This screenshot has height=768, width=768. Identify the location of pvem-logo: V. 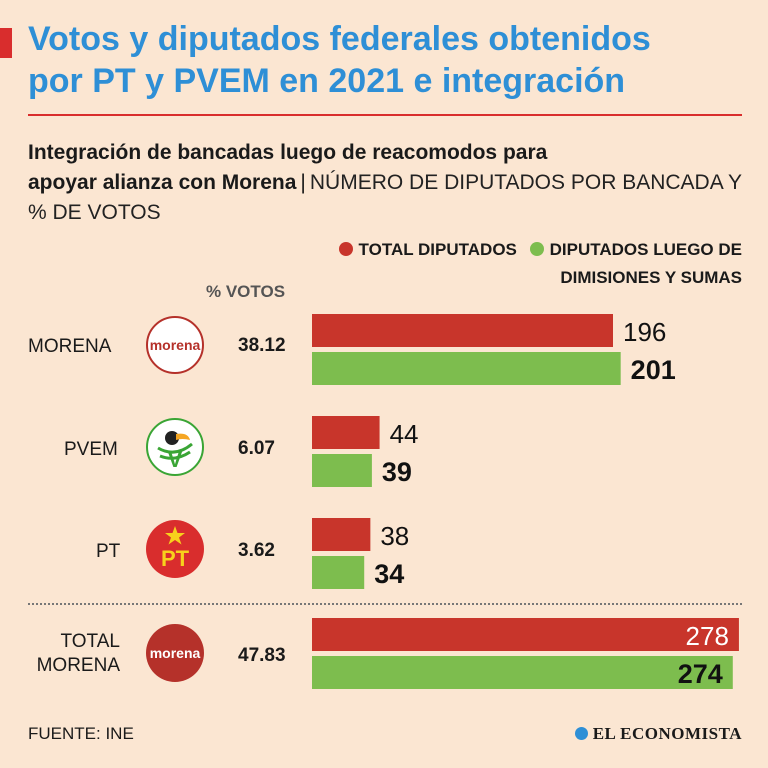
(175, 447).